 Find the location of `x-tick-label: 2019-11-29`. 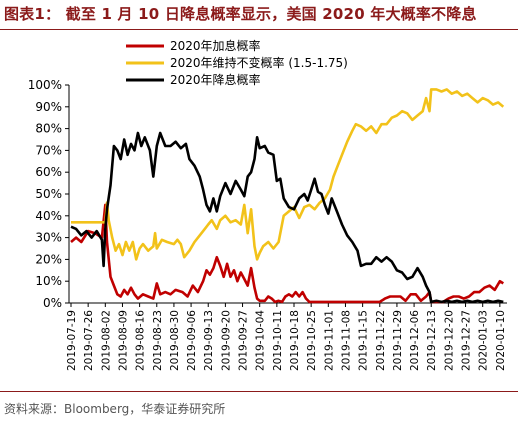

x-tick-label: 2019-11-29 is located at coordinates (398, 340).